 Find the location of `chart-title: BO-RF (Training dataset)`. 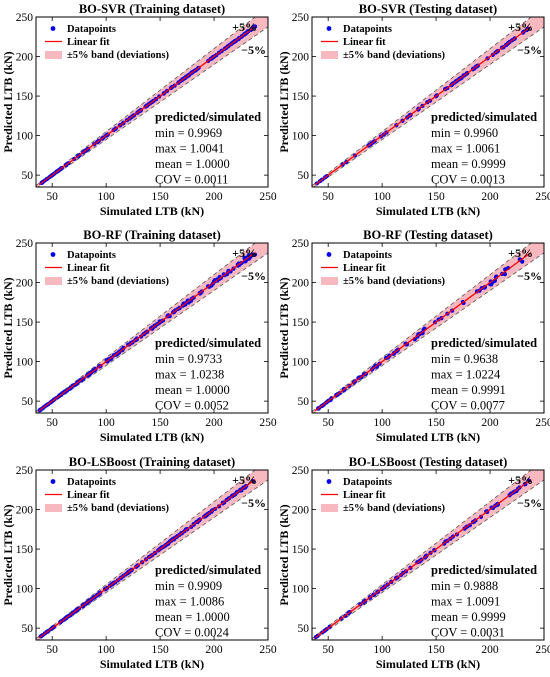

chart-title: BO-RF (Training dataset) is located at coordinates (152, 235).